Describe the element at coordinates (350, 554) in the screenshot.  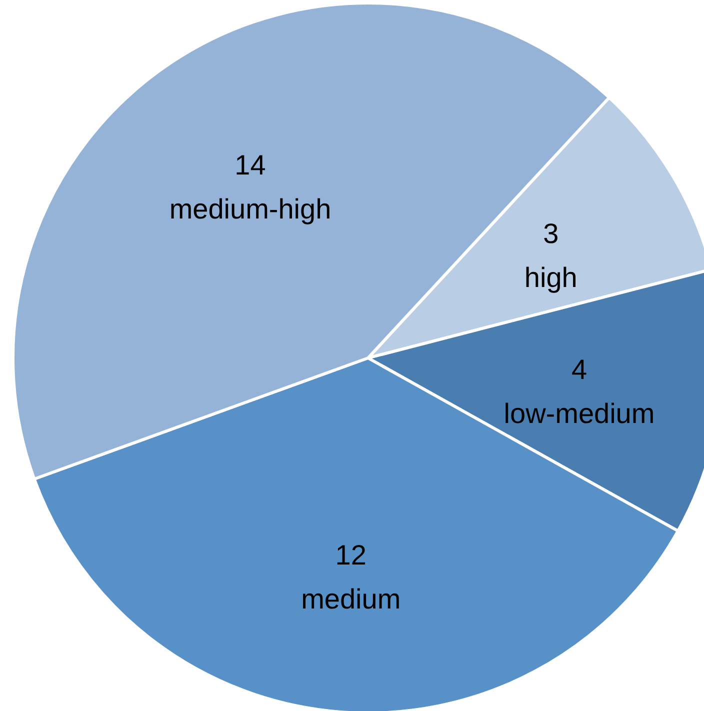
I see `data-label: 12` at that location.